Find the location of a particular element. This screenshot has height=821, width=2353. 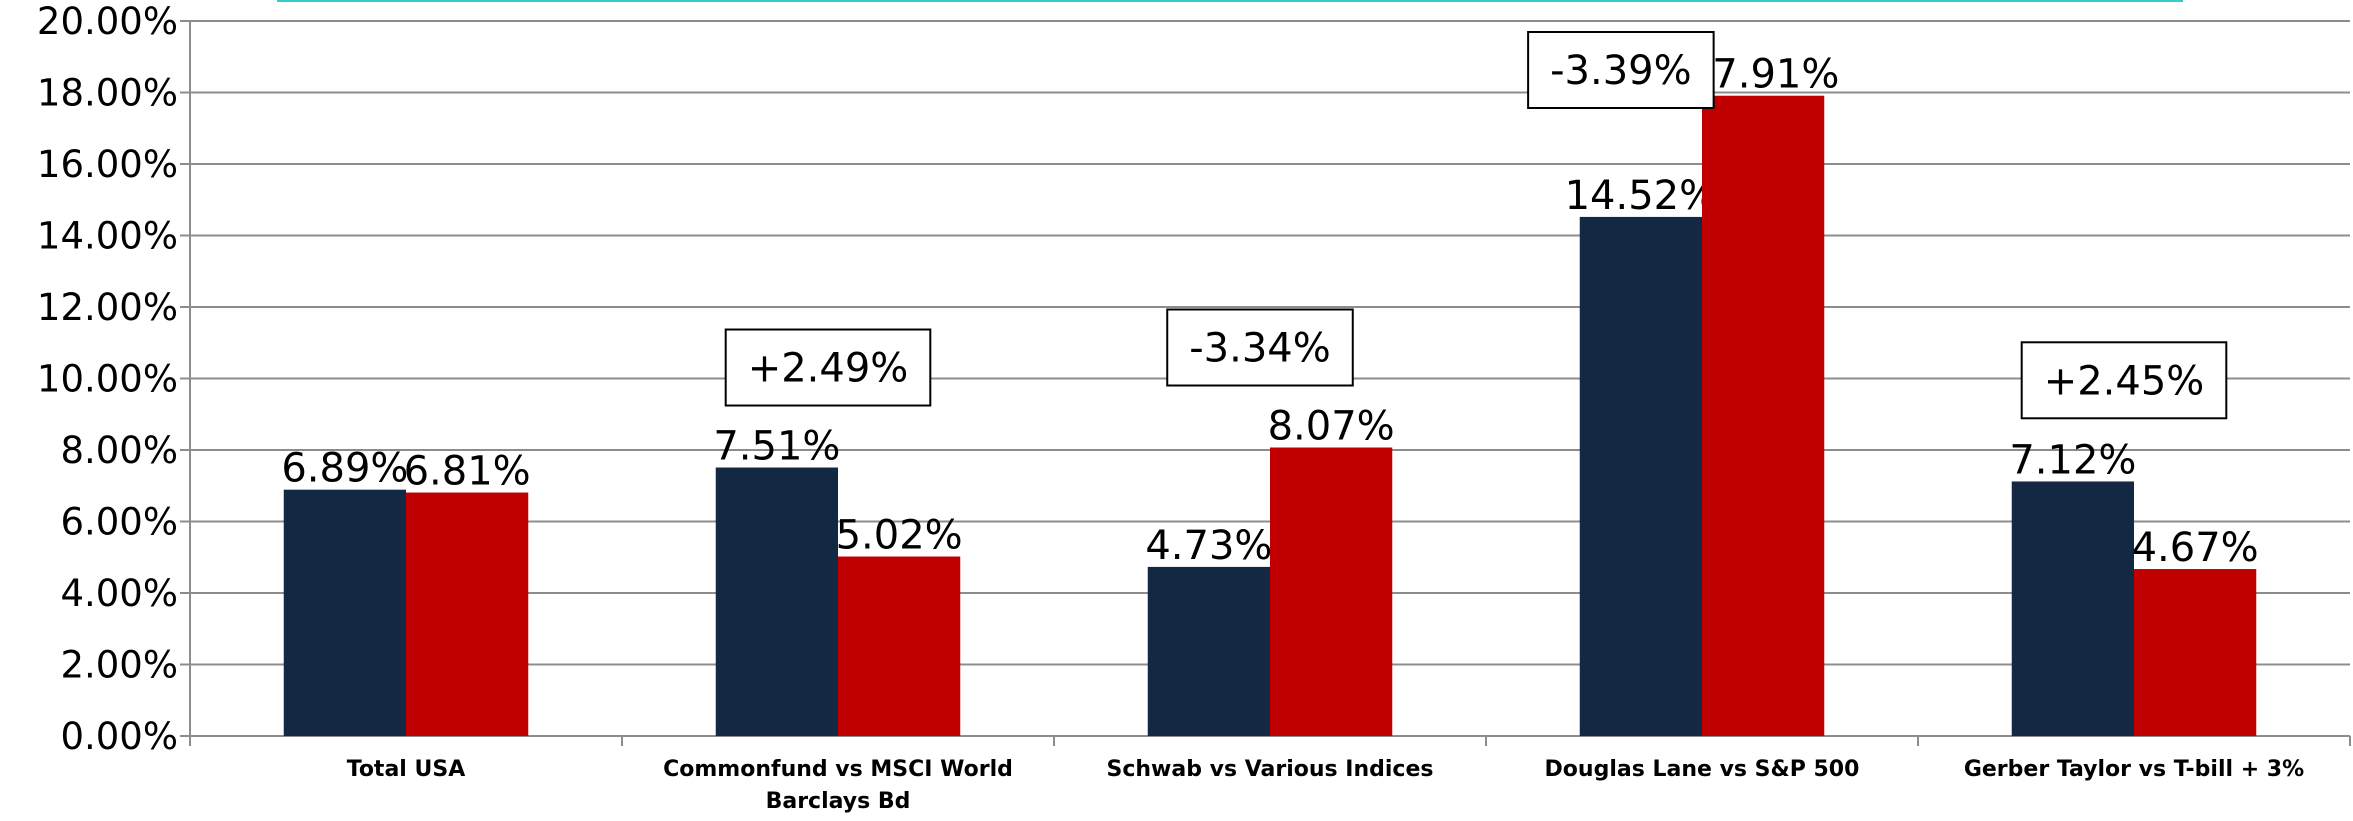

annotation: +2.45% is located at coordinates (2124, 381).